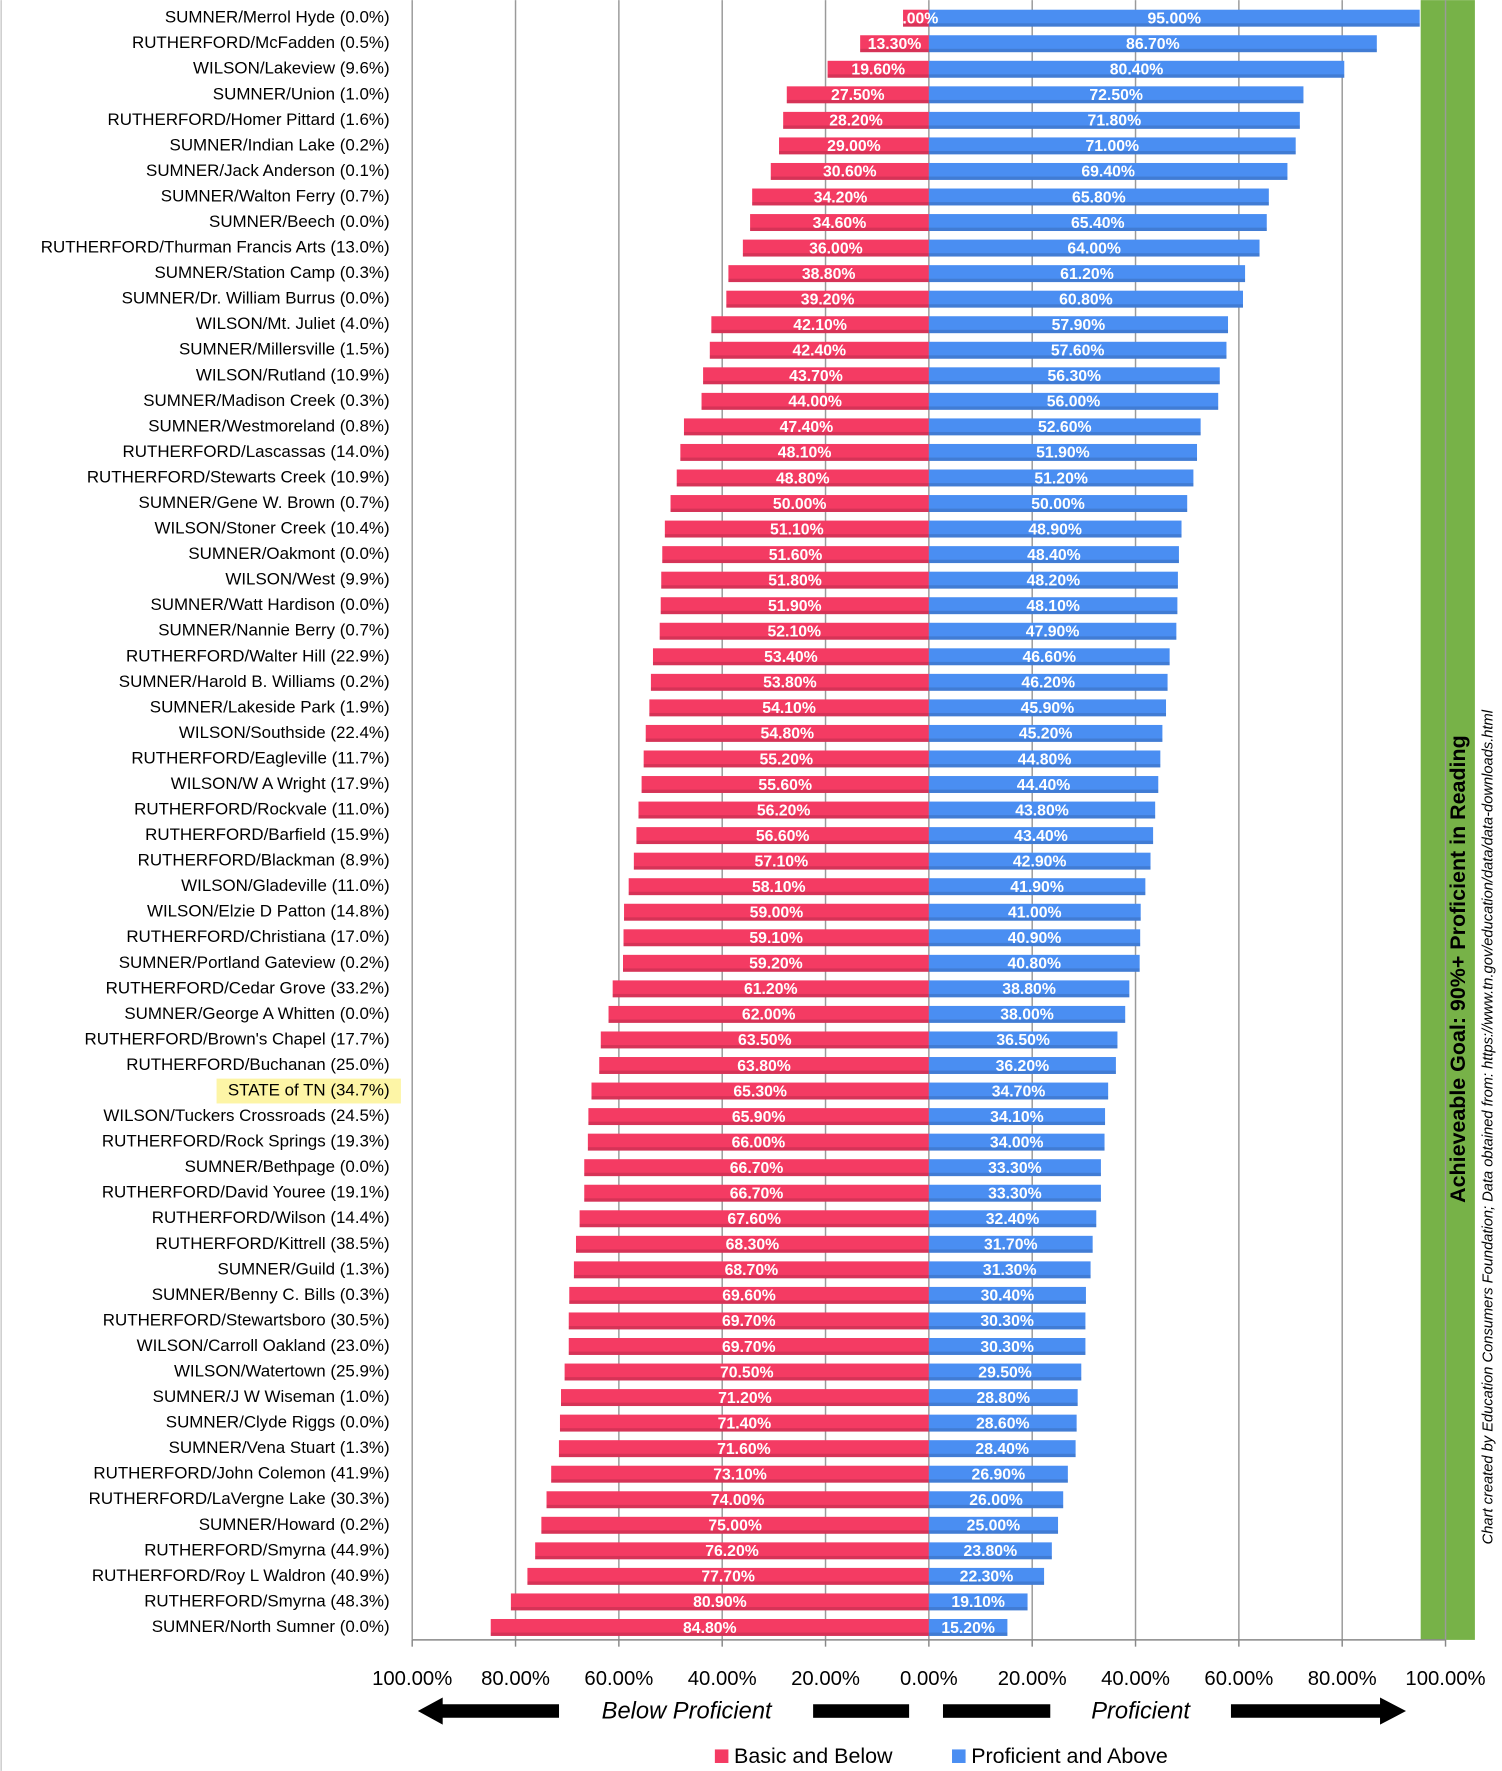  I want to click on data-label: 56.60%, so click(783, 836).